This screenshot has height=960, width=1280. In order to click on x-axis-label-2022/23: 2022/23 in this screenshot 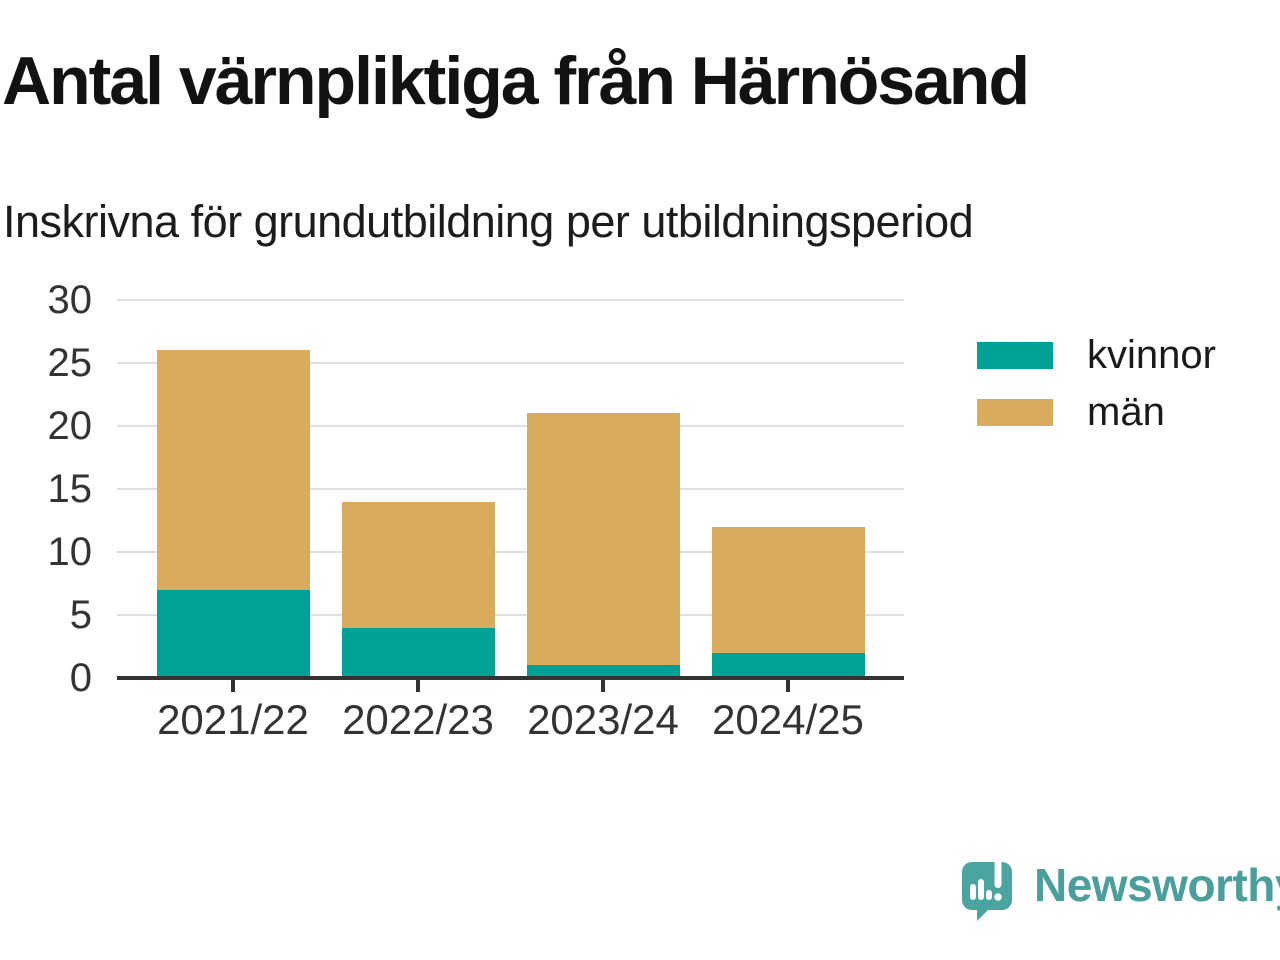, I will do `click(418, 719)`.